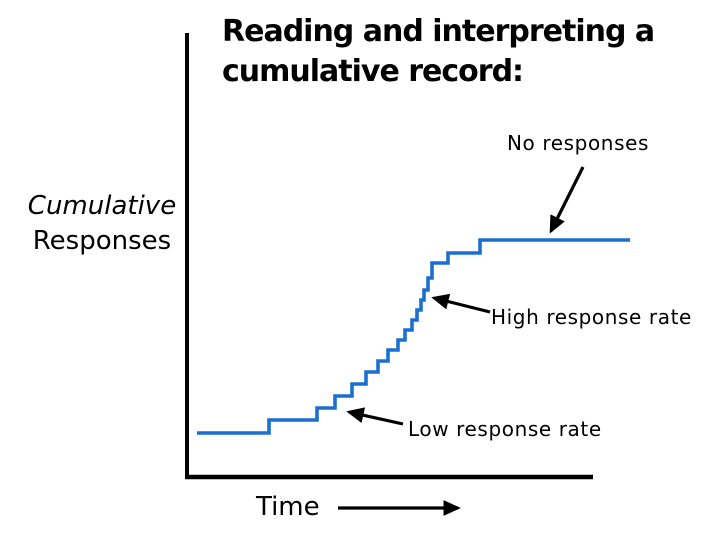 This screenshot has height=540, width=720. I want to click on y-axis-label-line1: Cumulative, so click(102, 206).